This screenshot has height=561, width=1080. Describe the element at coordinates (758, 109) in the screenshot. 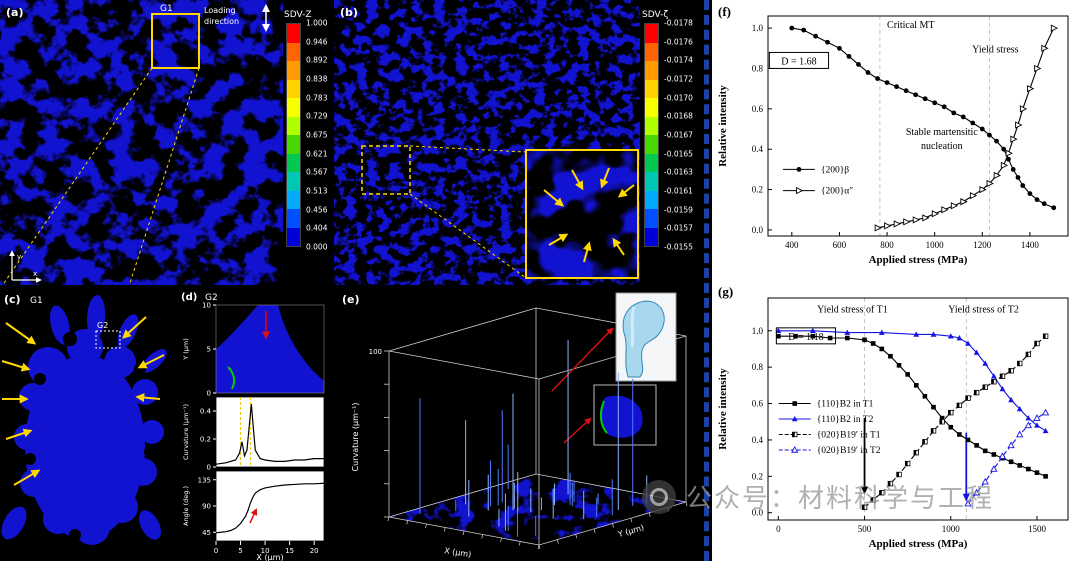

I see `y-tick-label: 0.6` at that location.